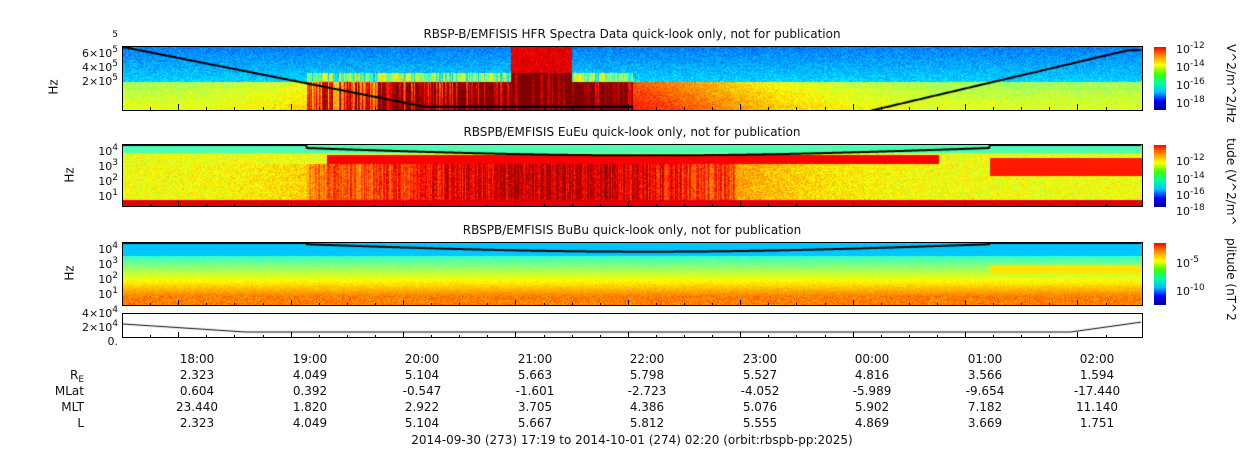 The width and height of the screenshot is (1250, 449). I want to click on ytick-mantissa: 4×10, so click(97, 313).